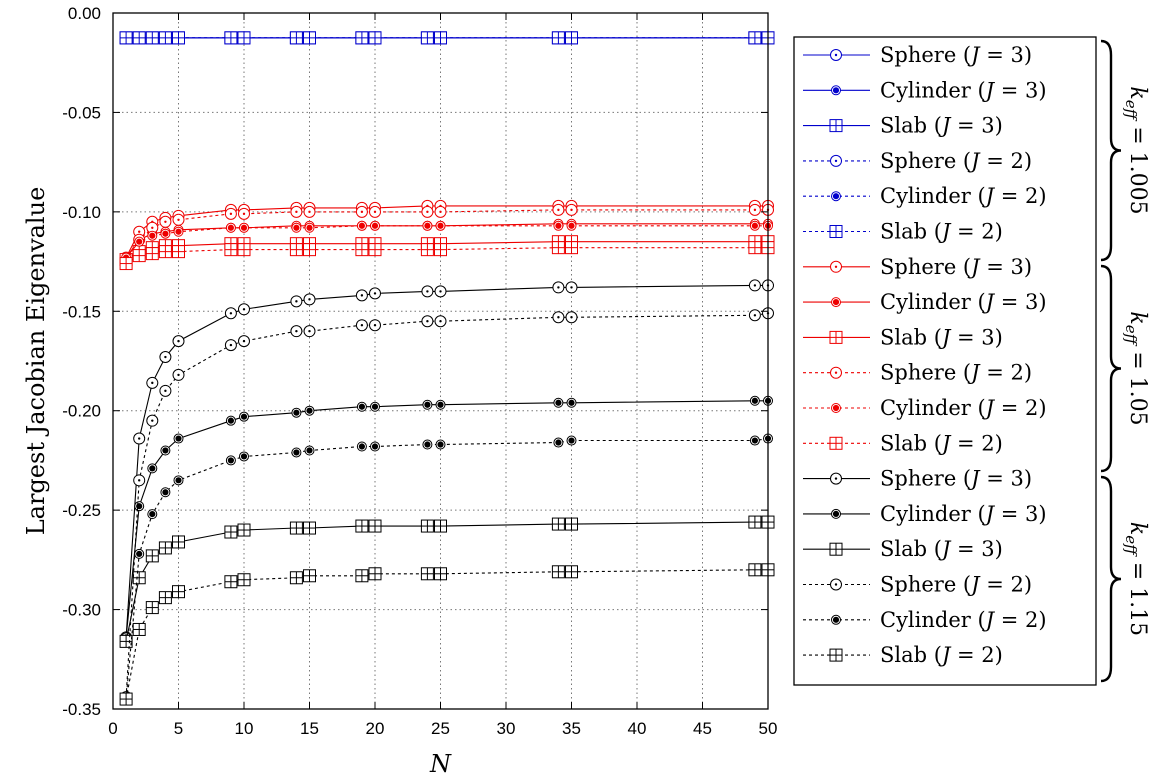  What do you see at coordinates (81, 411) in the screenshot?
I see `y-tick-label: -0.20` at bounding box center [81, 411].